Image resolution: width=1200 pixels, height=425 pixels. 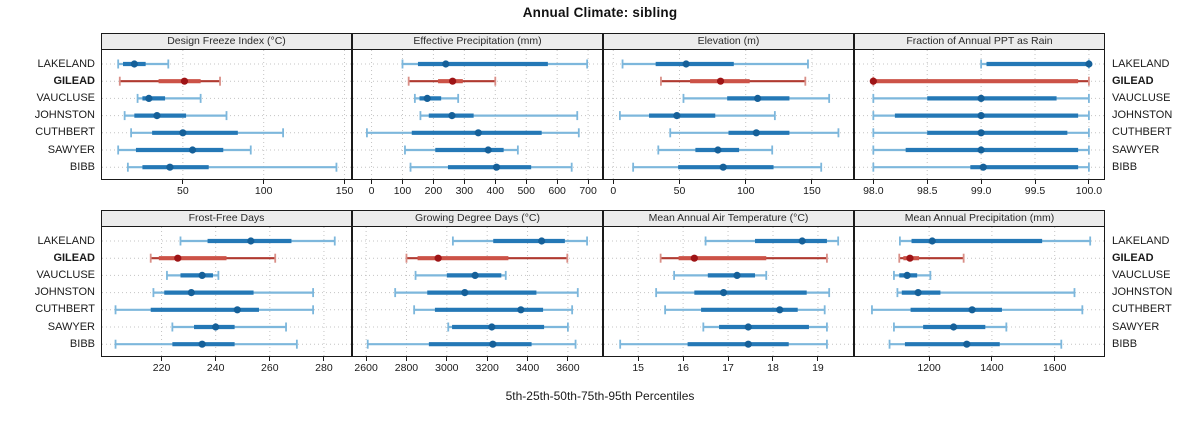 I want to click on tick-label: 1400, so click(x=992, y=368).